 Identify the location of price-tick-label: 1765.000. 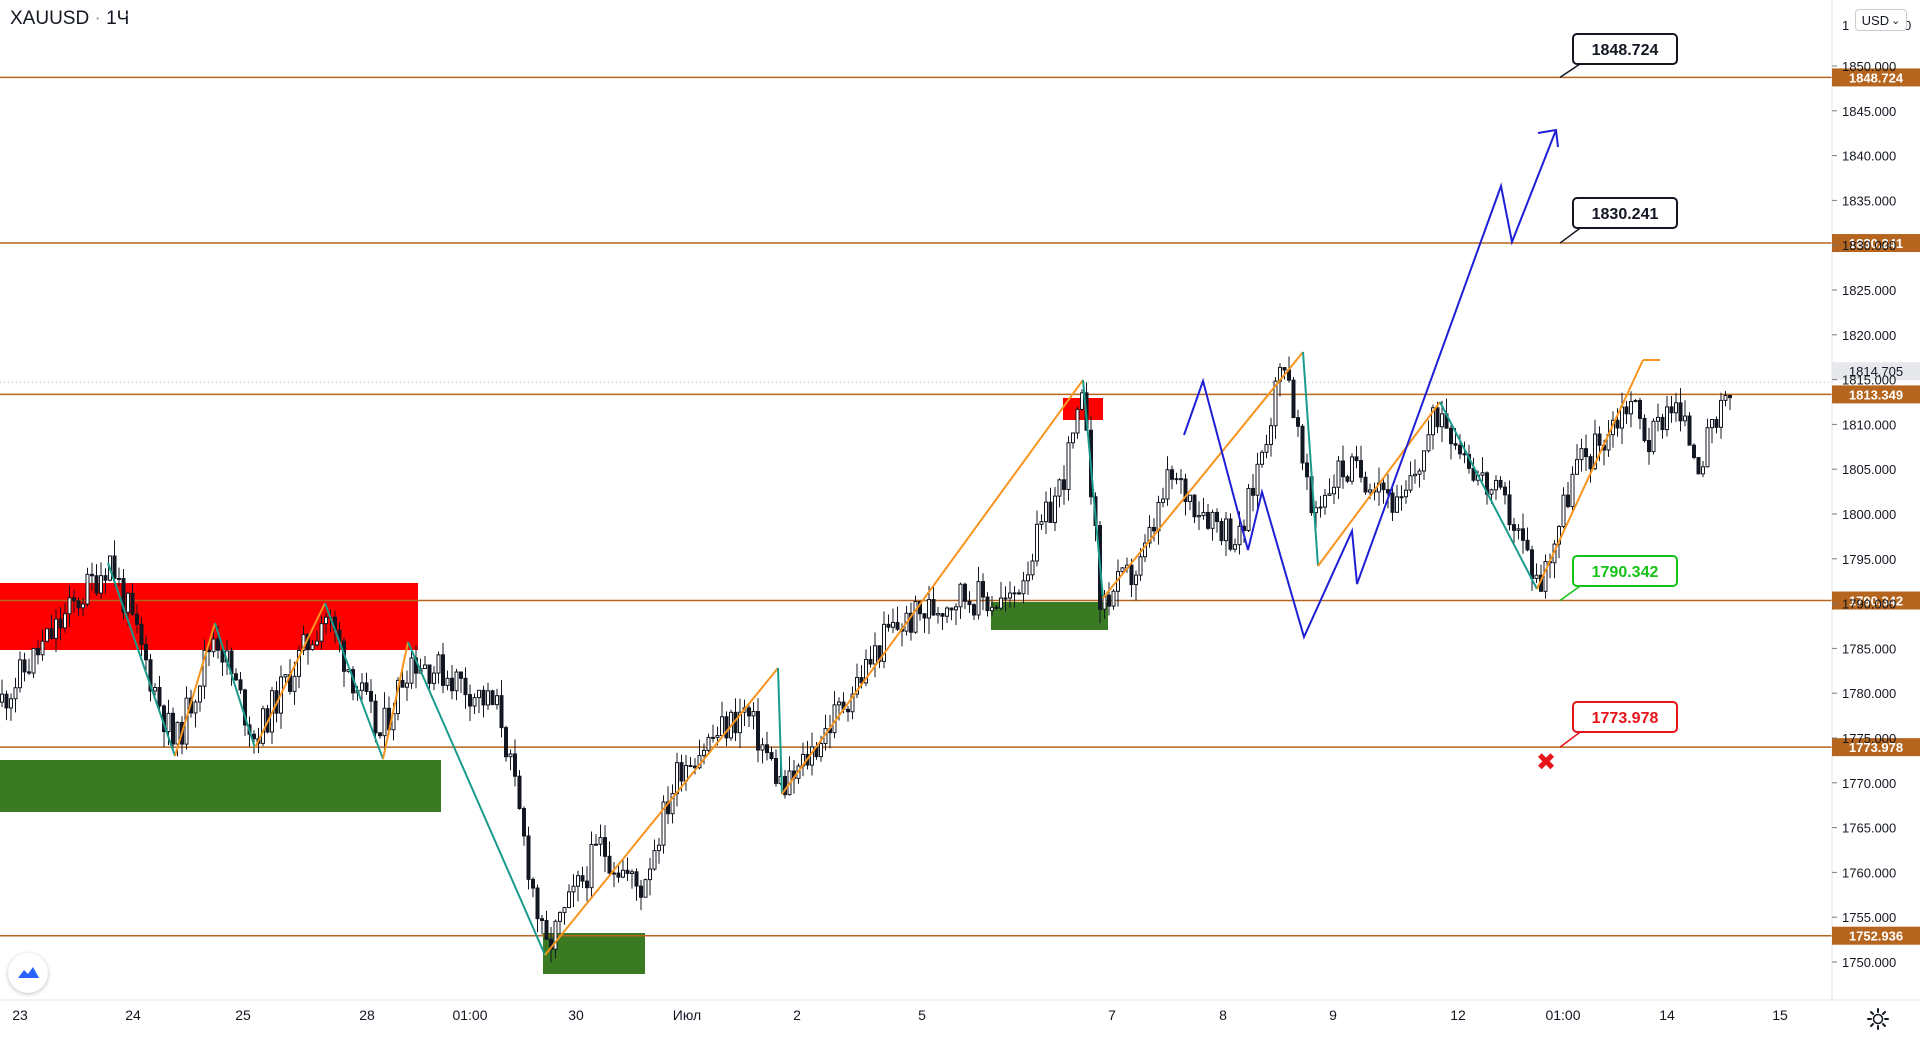
(1869, 828).